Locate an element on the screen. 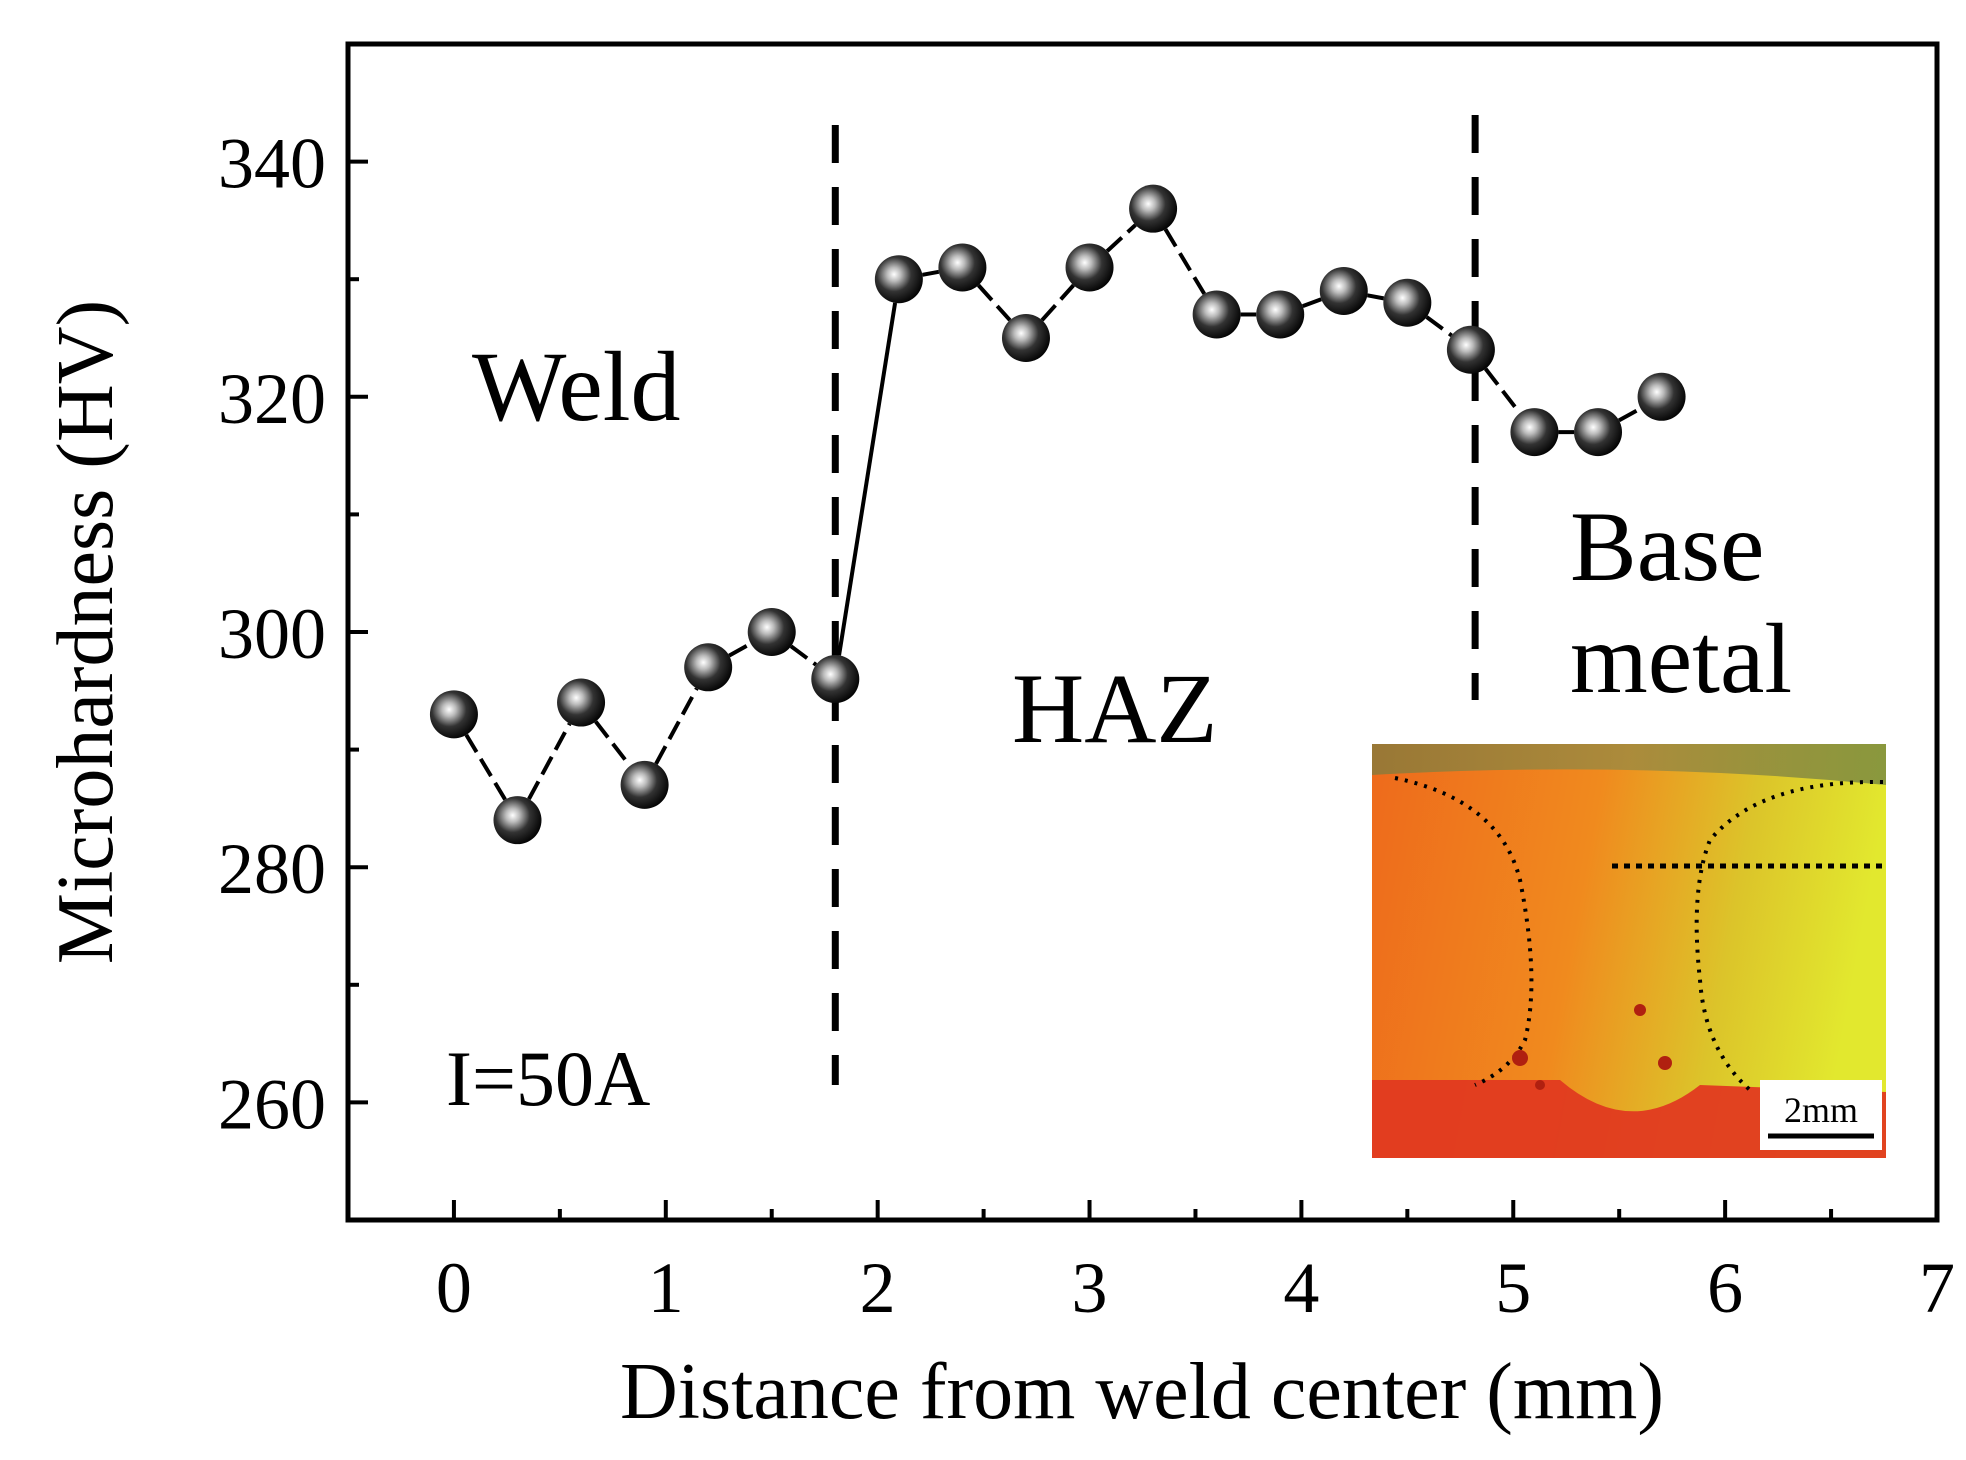 This screenshot has width=1966, height=1460. x-tick-label: 4 is located at coordinates (1301, 1288).